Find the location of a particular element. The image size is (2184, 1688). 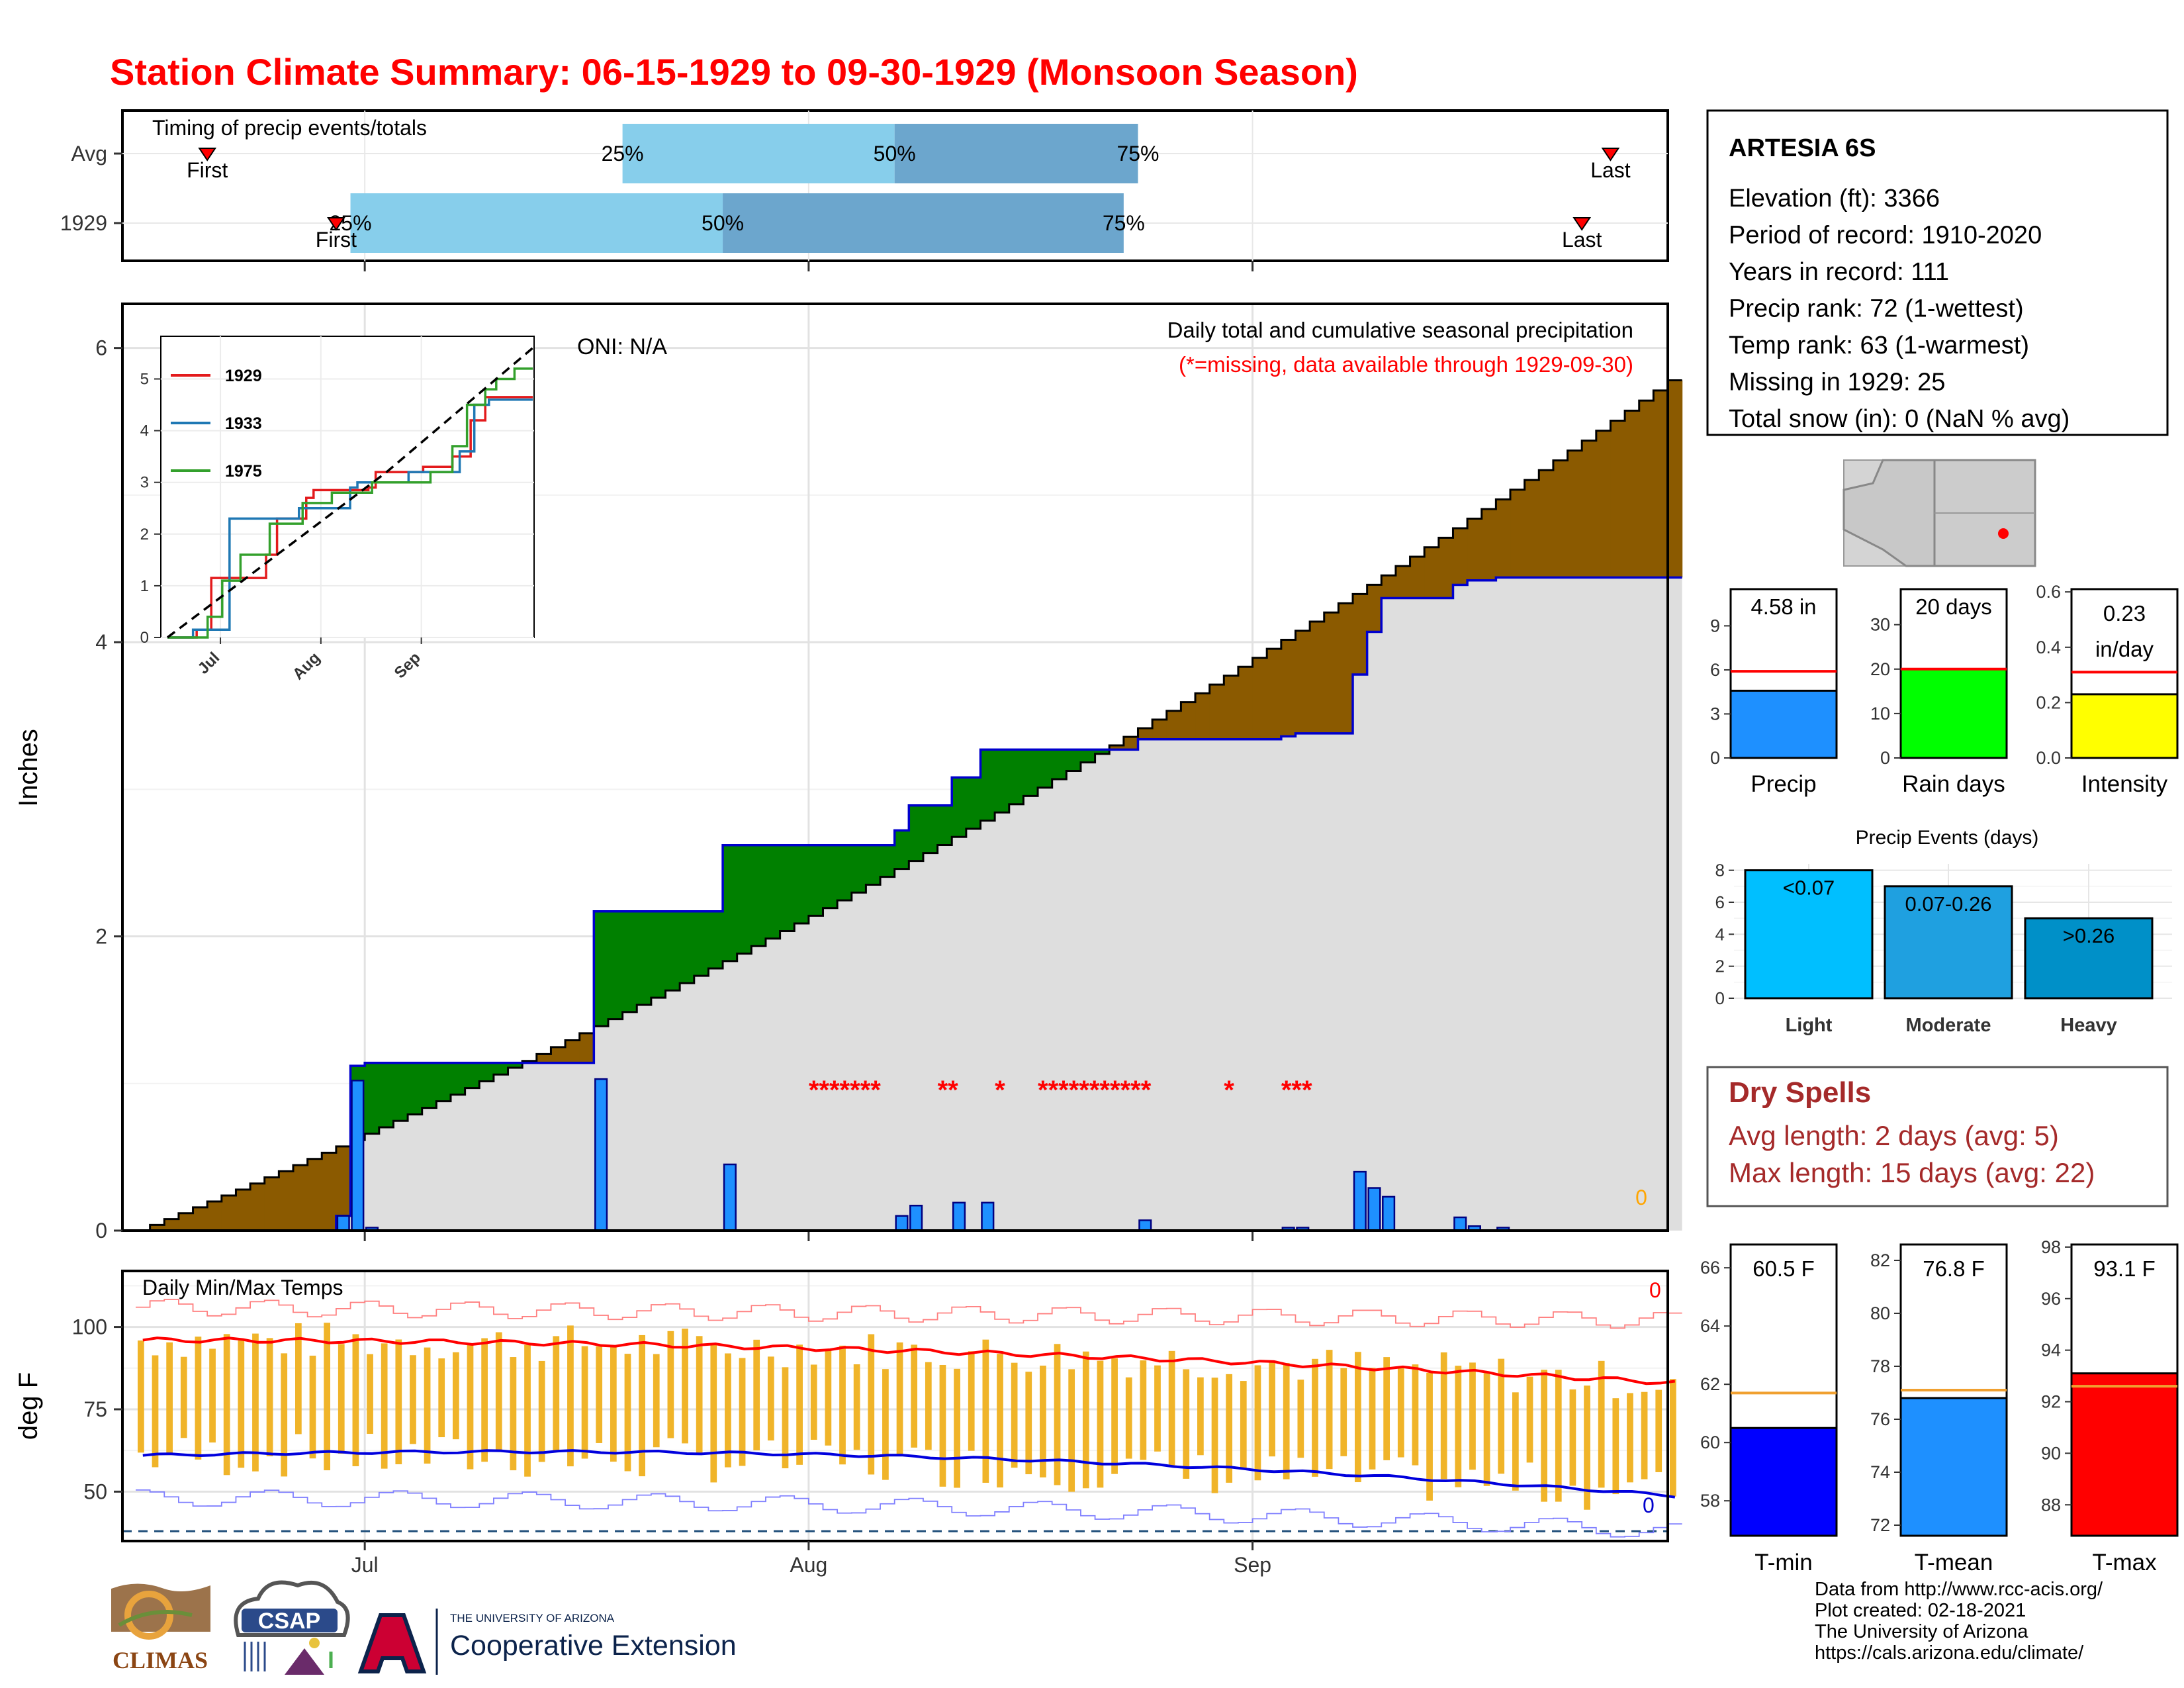

events-y-tick-label: 0 is located at coordinates (1720, 998).